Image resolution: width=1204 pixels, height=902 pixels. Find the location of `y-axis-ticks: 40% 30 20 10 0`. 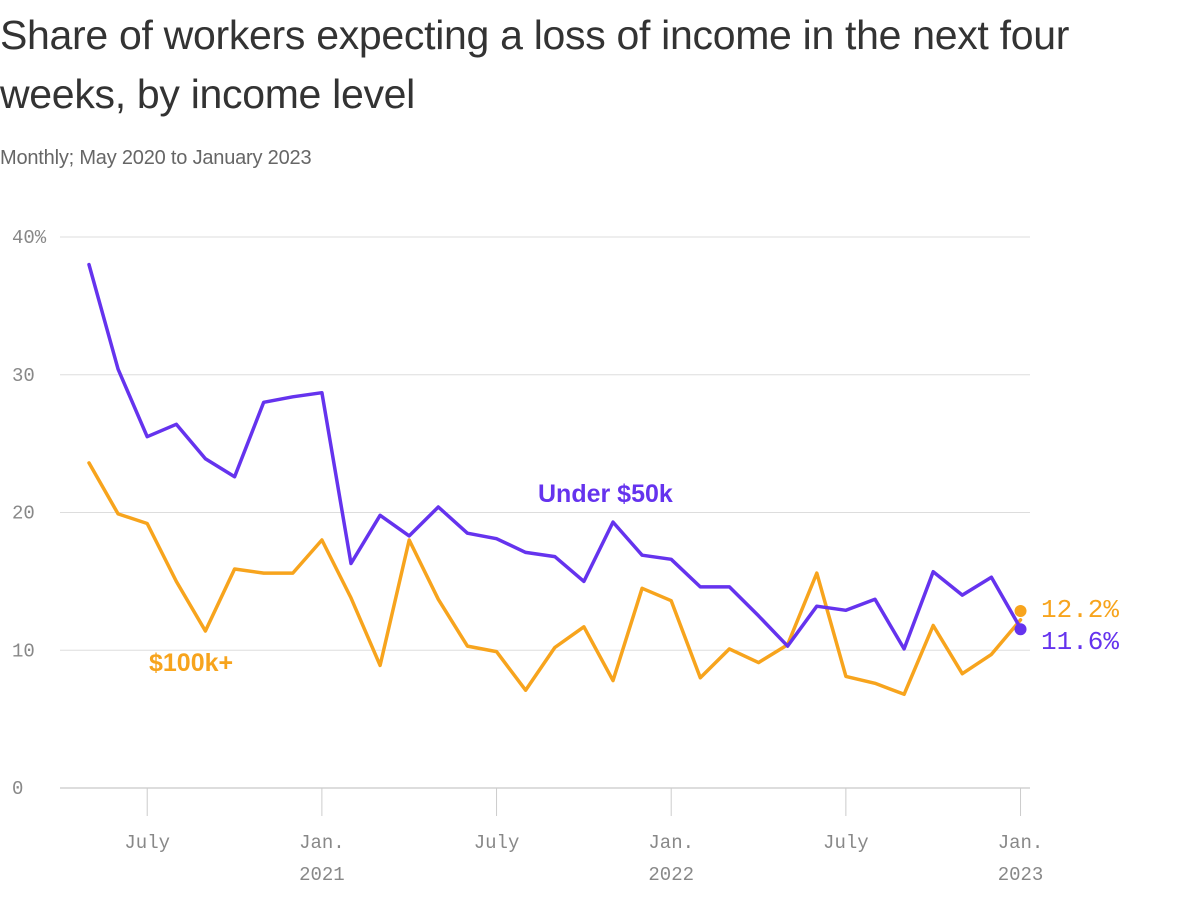

y-axis-ticks: 40% 30 20 10 0 is located at coordinates (29, 513).